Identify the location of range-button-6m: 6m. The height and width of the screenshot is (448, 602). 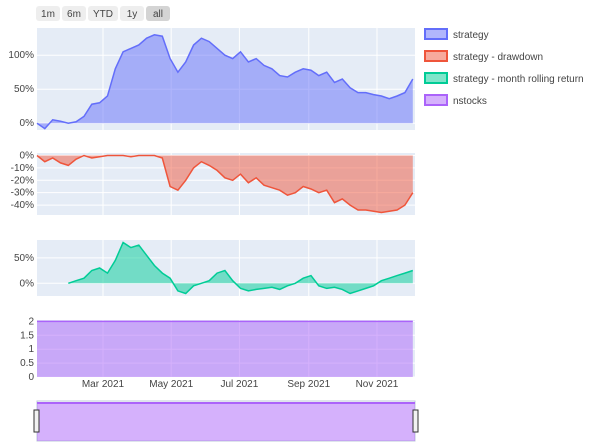
(74, 13).